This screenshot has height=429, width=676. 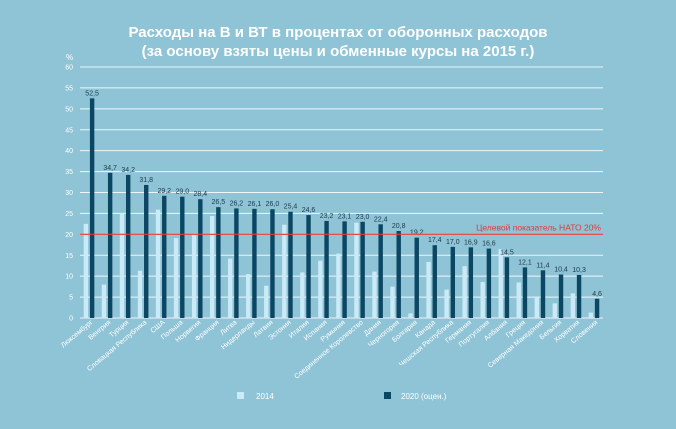 What do you see at coordinates (237, 203) in the screenshot?
I see `data-label-2020: 26,2` at bounding box center [237, 203].